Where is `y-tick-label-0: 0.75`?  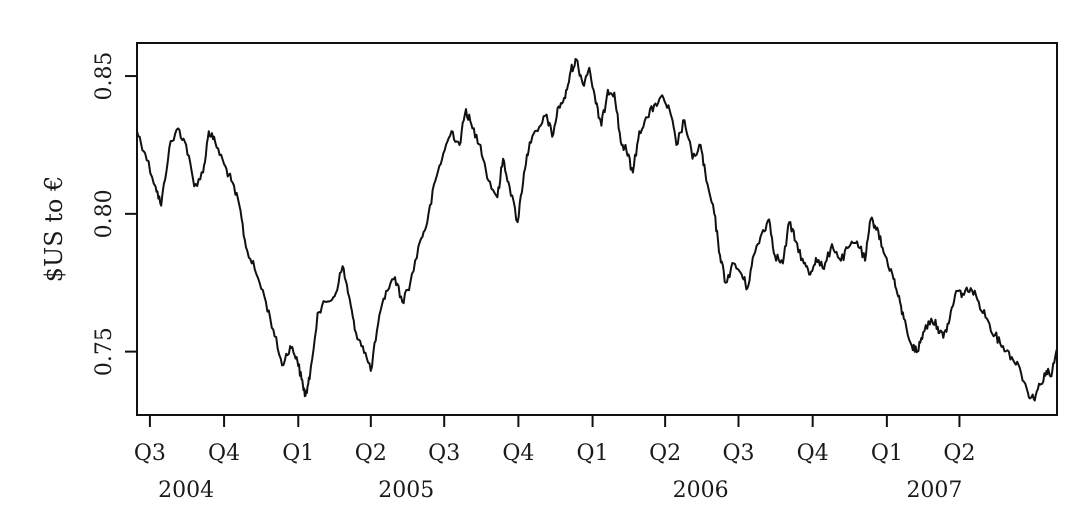
y-tick-label-0: 0.75 is located at coordinates (104, 351).